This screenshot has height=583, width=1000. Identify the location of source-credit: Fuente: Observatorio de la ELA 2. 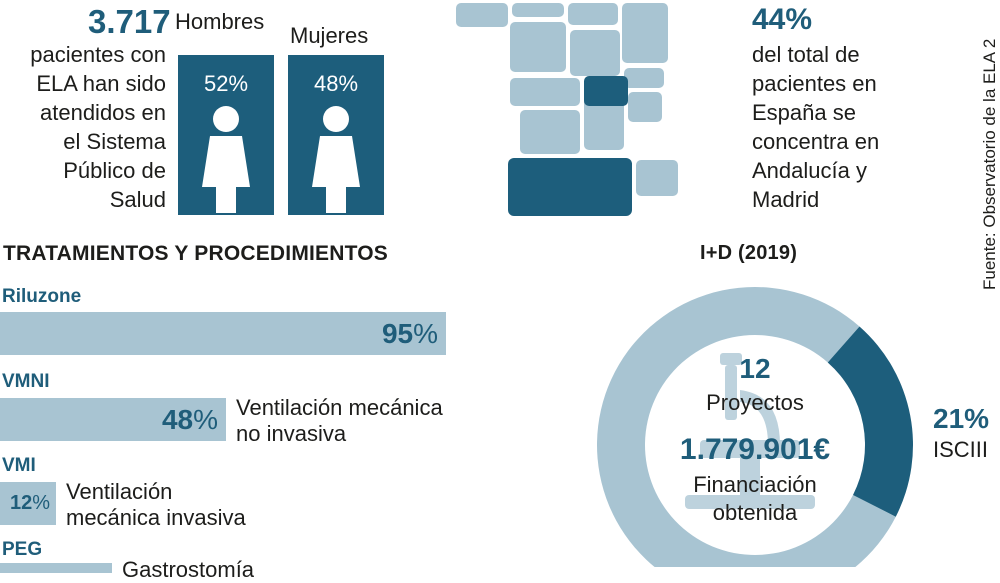
(990, 150).